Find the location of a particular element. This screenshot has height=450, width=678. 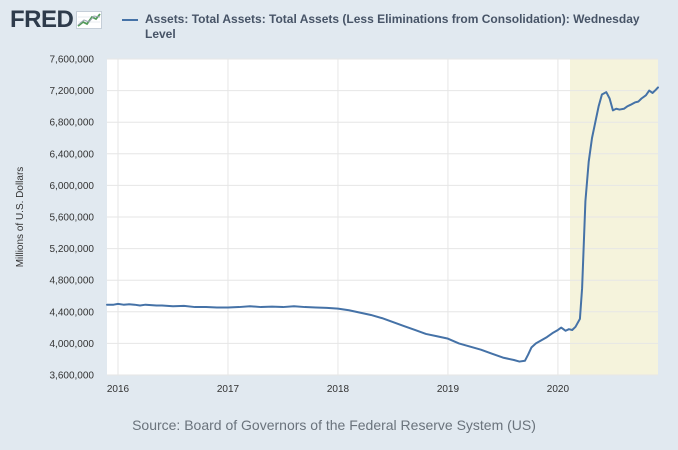

y-tick-label: 5,600,000 is located at coordinates (72, 218).